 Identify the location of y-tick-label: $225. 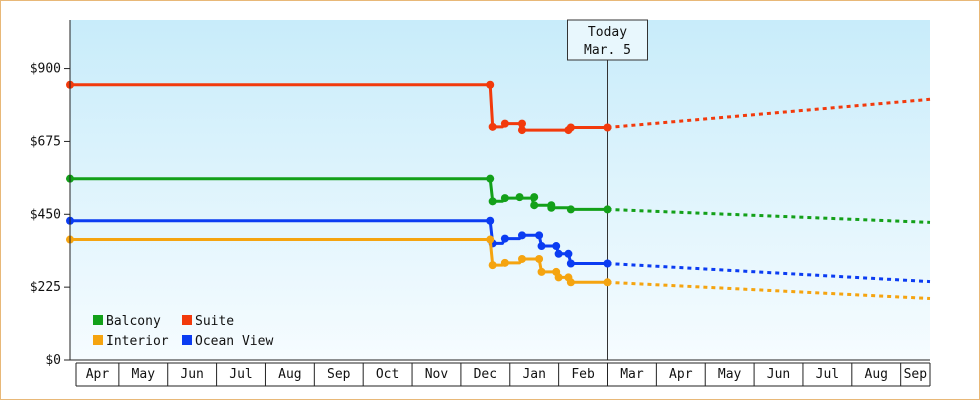
(45, 287).